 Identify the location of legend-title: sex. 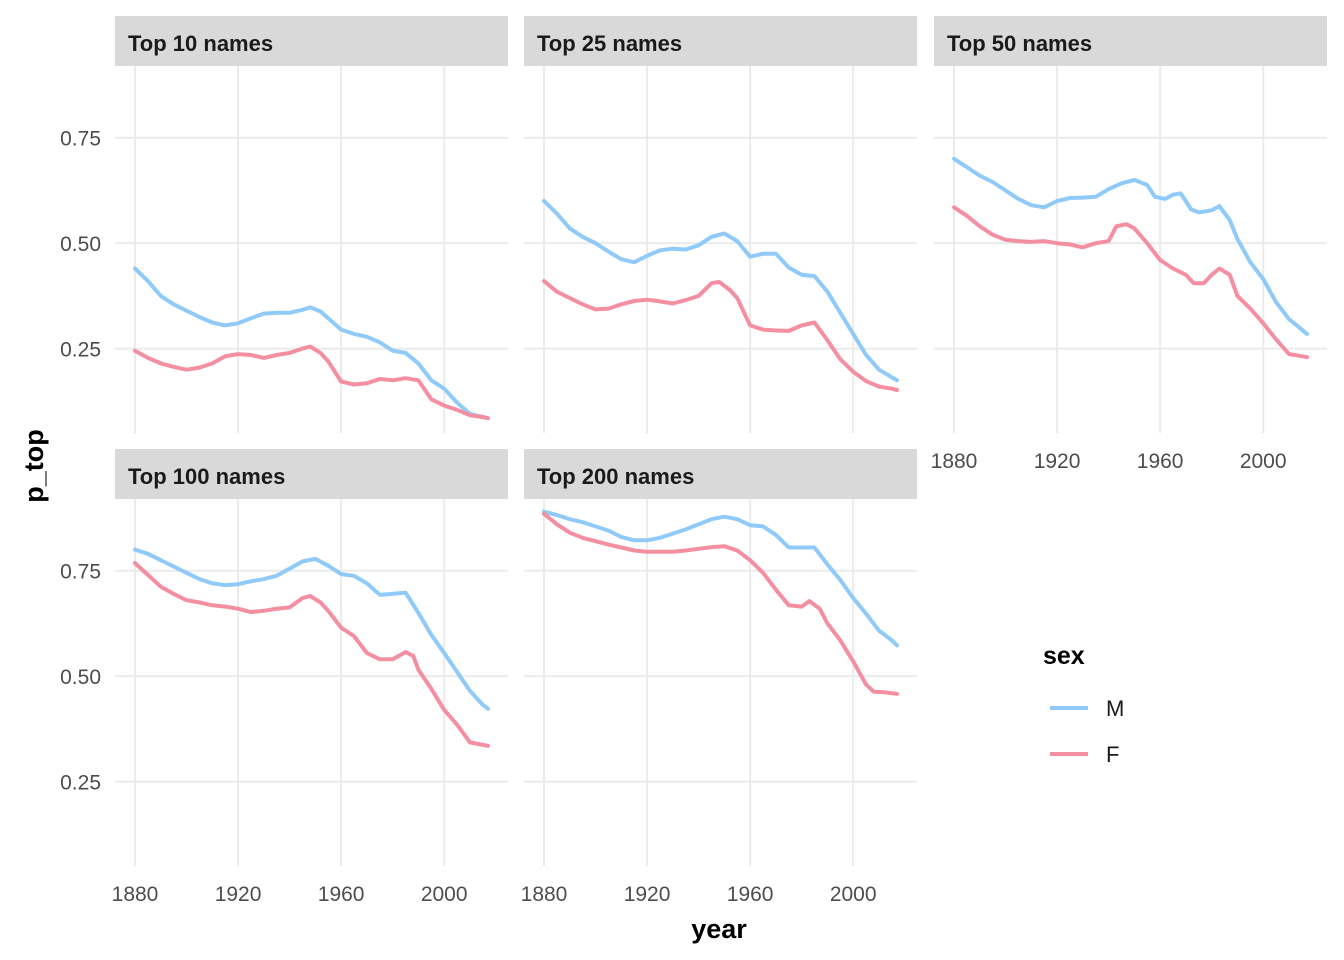
(1064, 656).